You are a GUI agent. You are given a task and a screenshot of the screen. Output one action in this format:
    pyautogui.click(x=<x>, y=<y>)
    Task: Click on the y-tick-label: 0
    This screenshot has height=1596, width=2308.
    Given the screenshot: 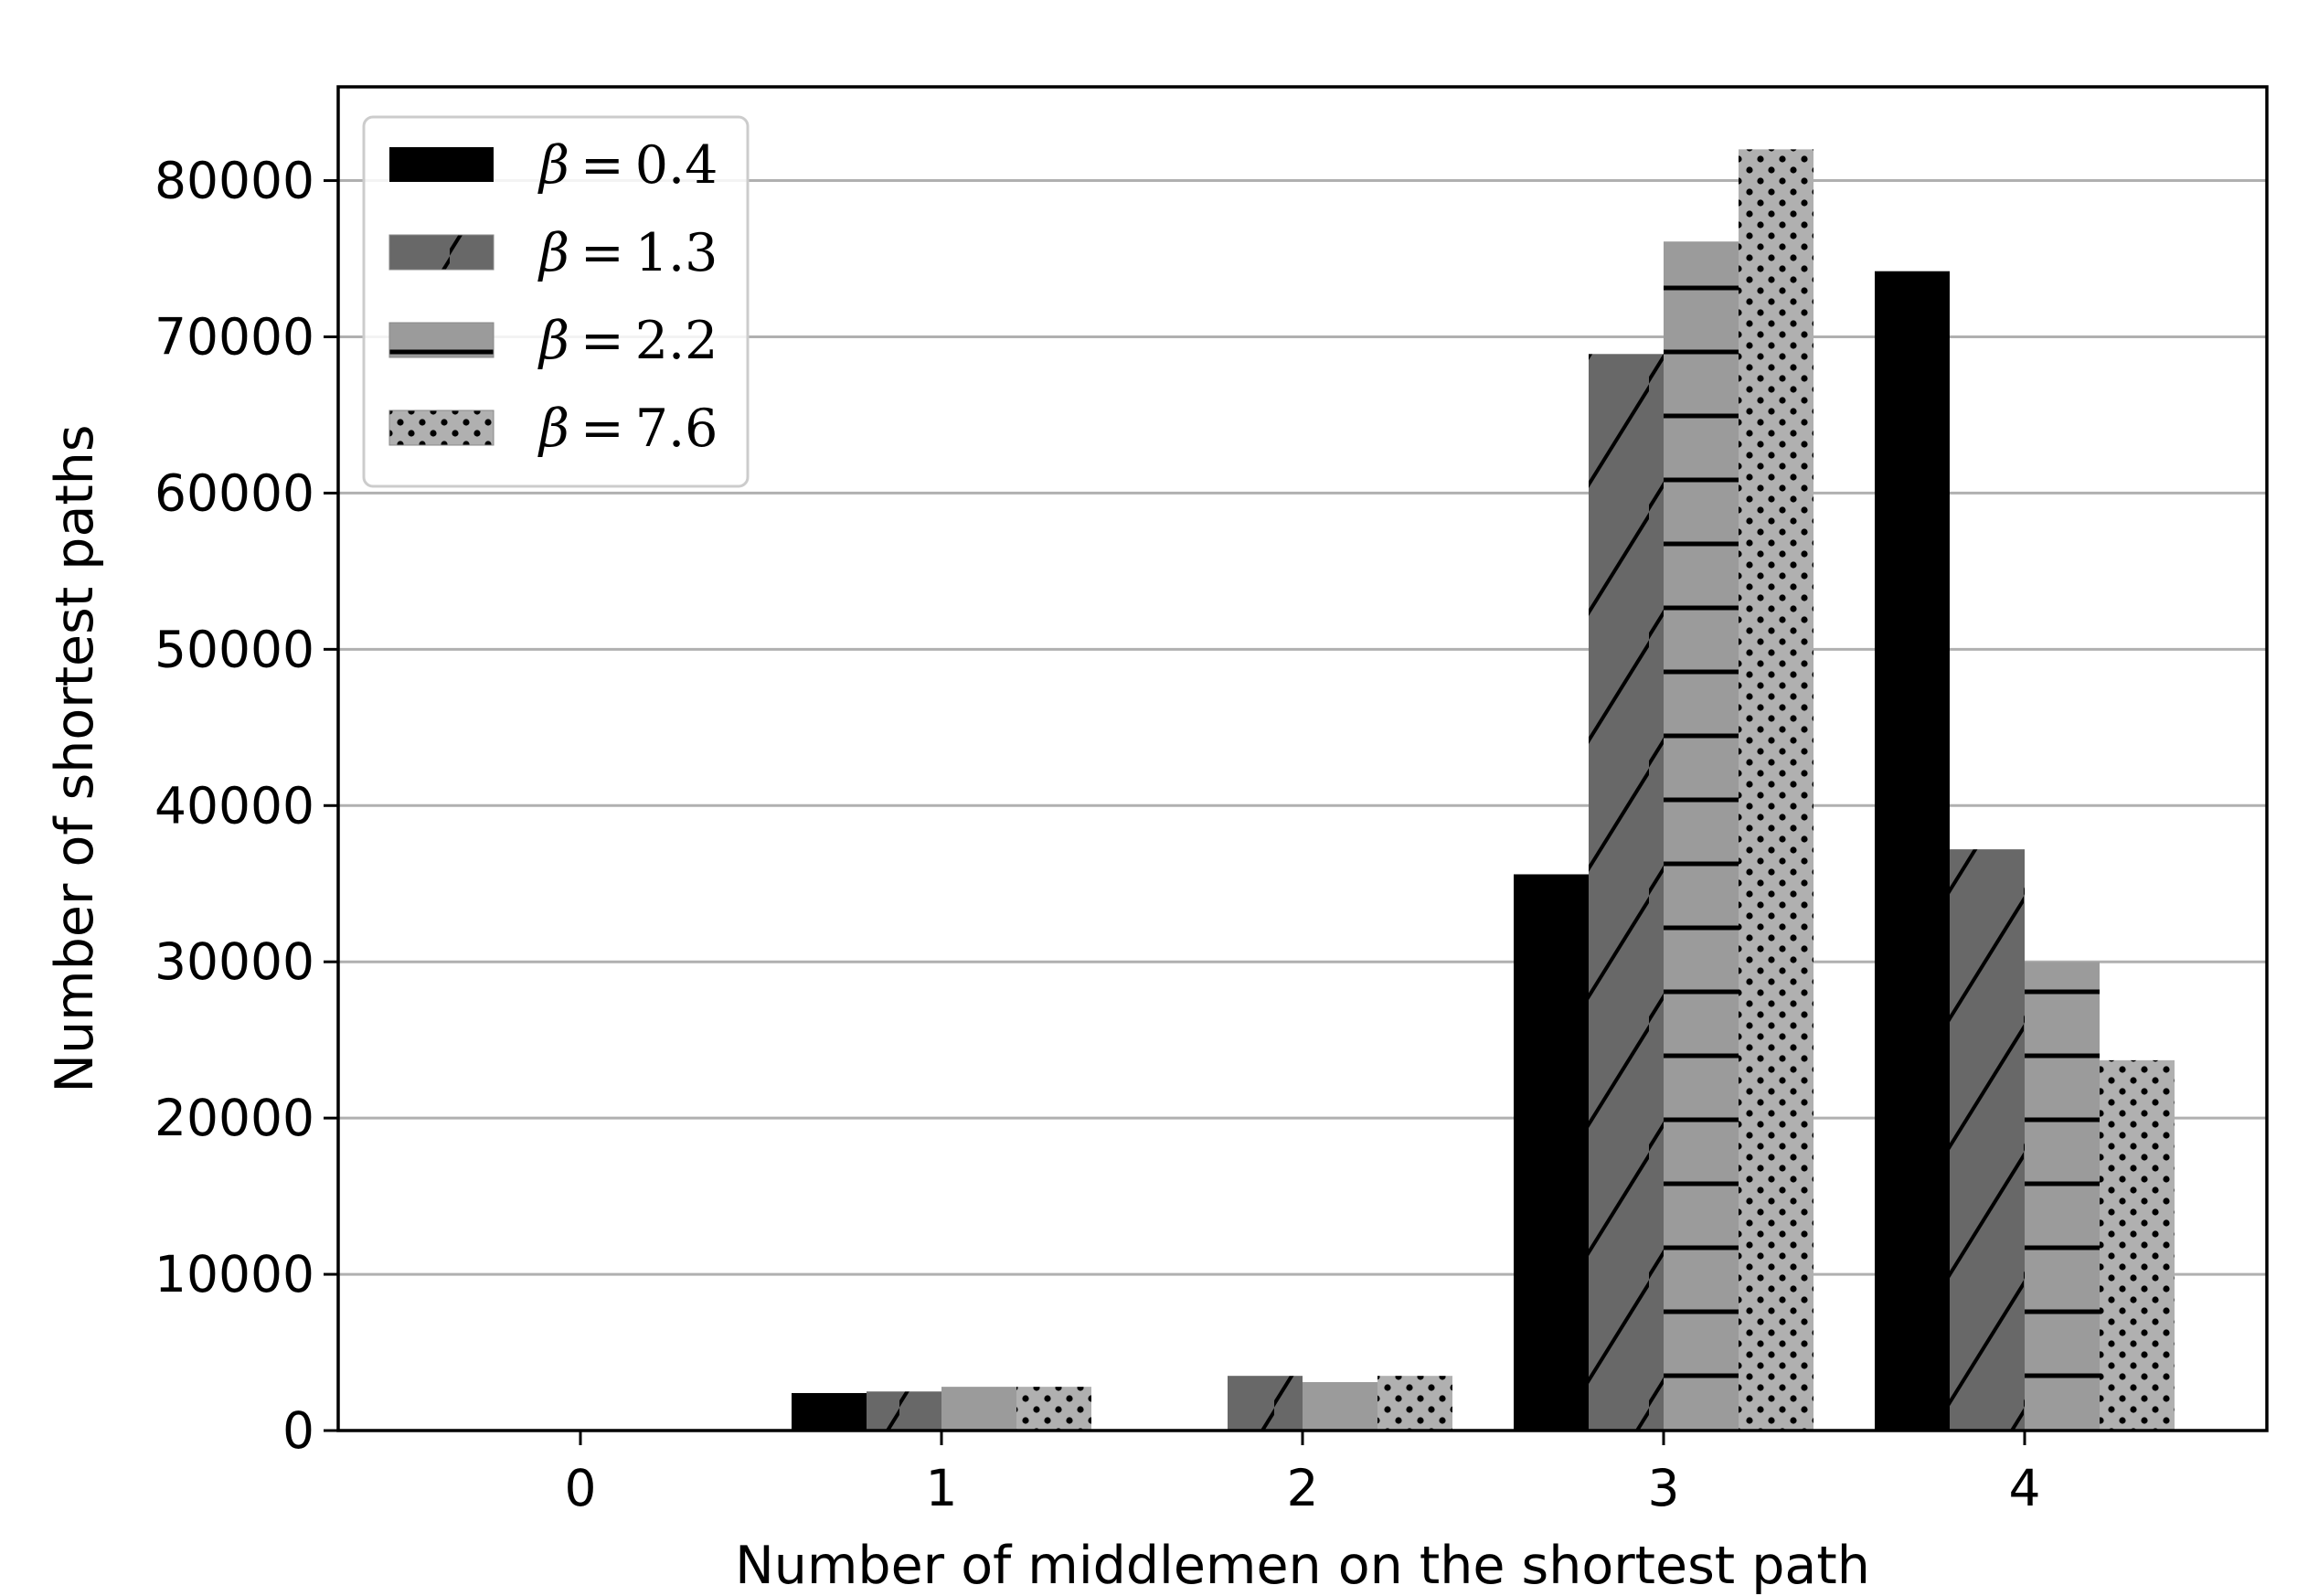 What is the action you would take?
    pyautogui.click(x=298, y=1430)
    